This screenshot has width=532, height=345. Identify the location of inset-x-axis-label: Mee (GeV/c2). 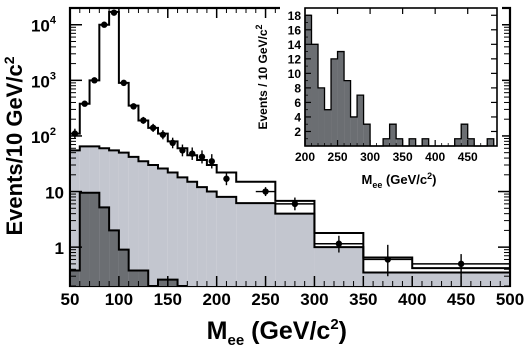
(398, 180).